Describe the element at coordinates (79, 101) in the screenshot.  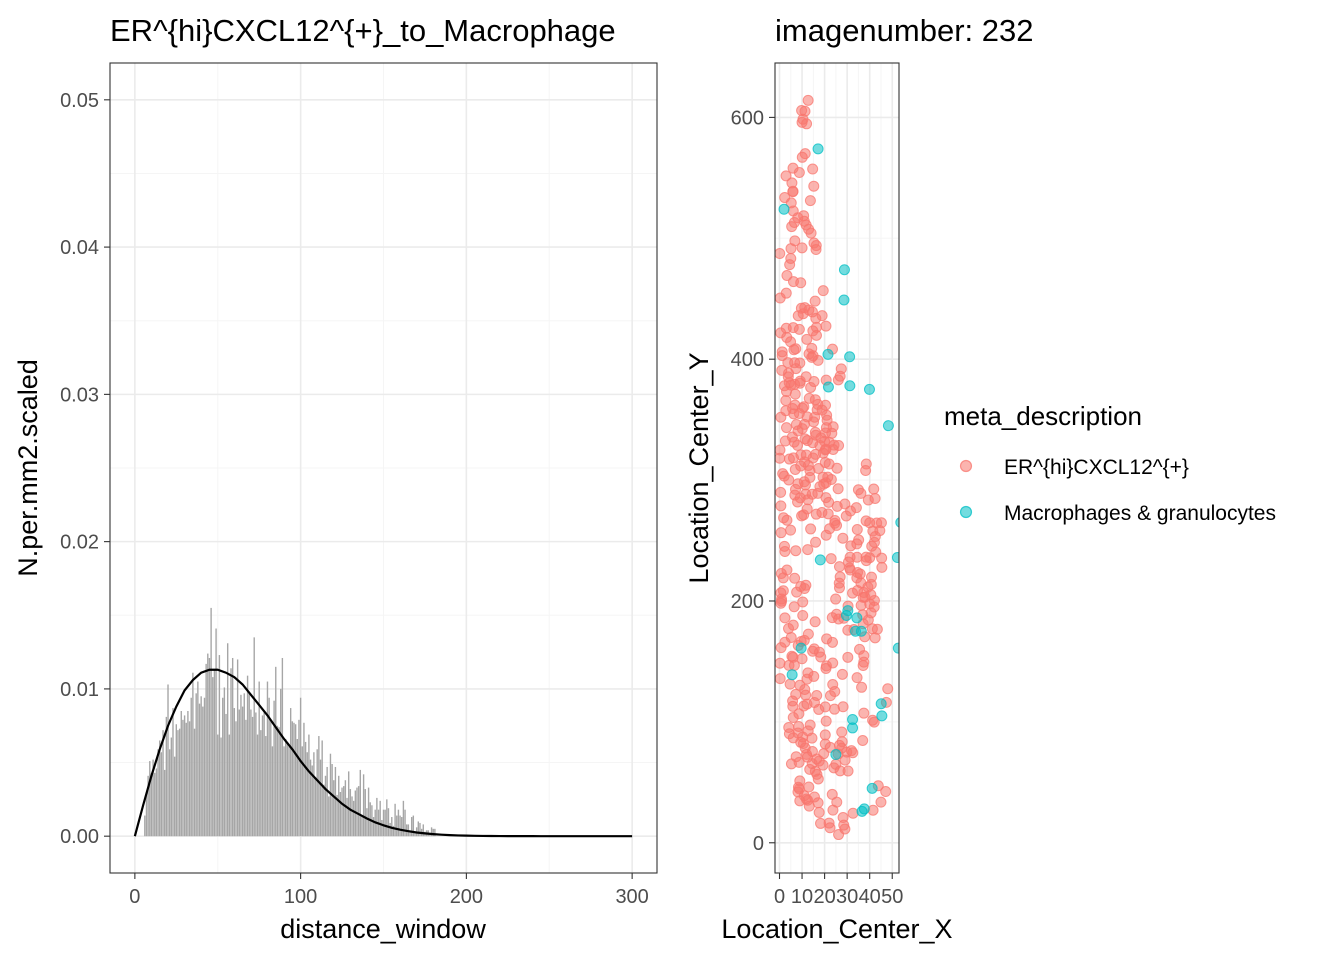
I see `y-tick-label: 0.05` at that location.